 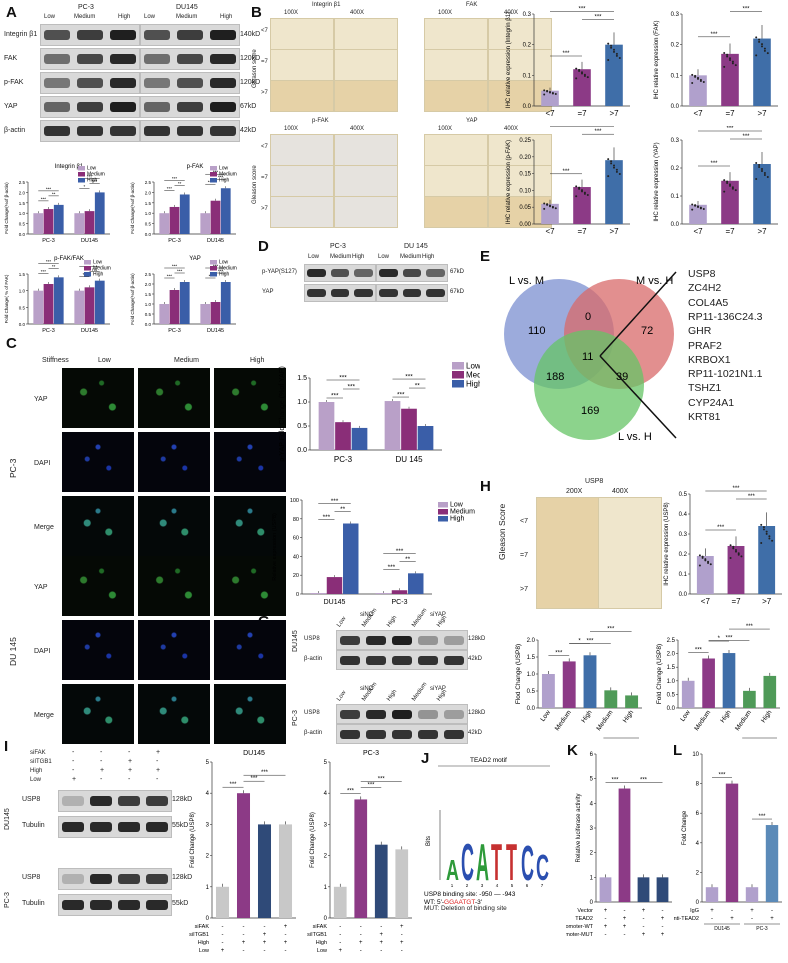 What do you see at coordinates (531, 692) in the screenshot?
I see `y-tick-label: 0.5` at bounding box center [531, 692].